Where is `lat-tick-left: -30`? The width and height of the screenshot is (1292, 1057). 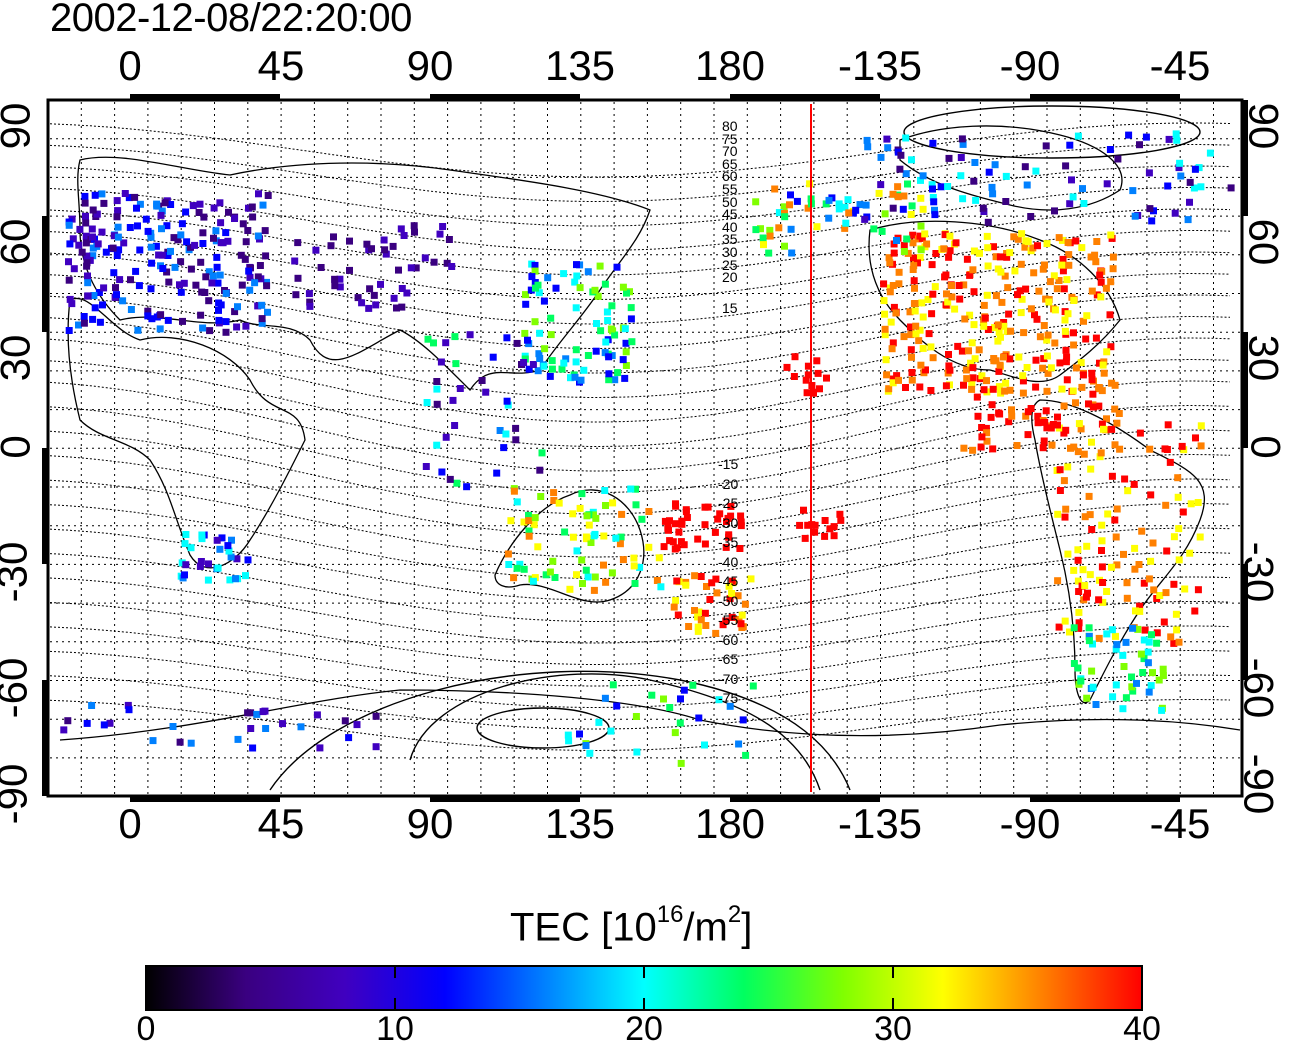
lat-tick-left: -30 is located at coordinates (18, 572).